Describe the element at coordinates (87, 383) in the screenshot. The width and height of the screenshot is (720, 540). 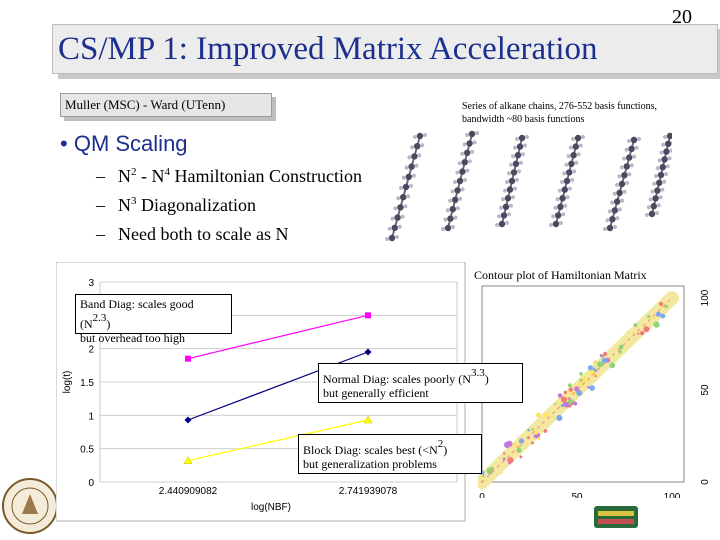
I see `y-tick-label: 1.5` at that location.